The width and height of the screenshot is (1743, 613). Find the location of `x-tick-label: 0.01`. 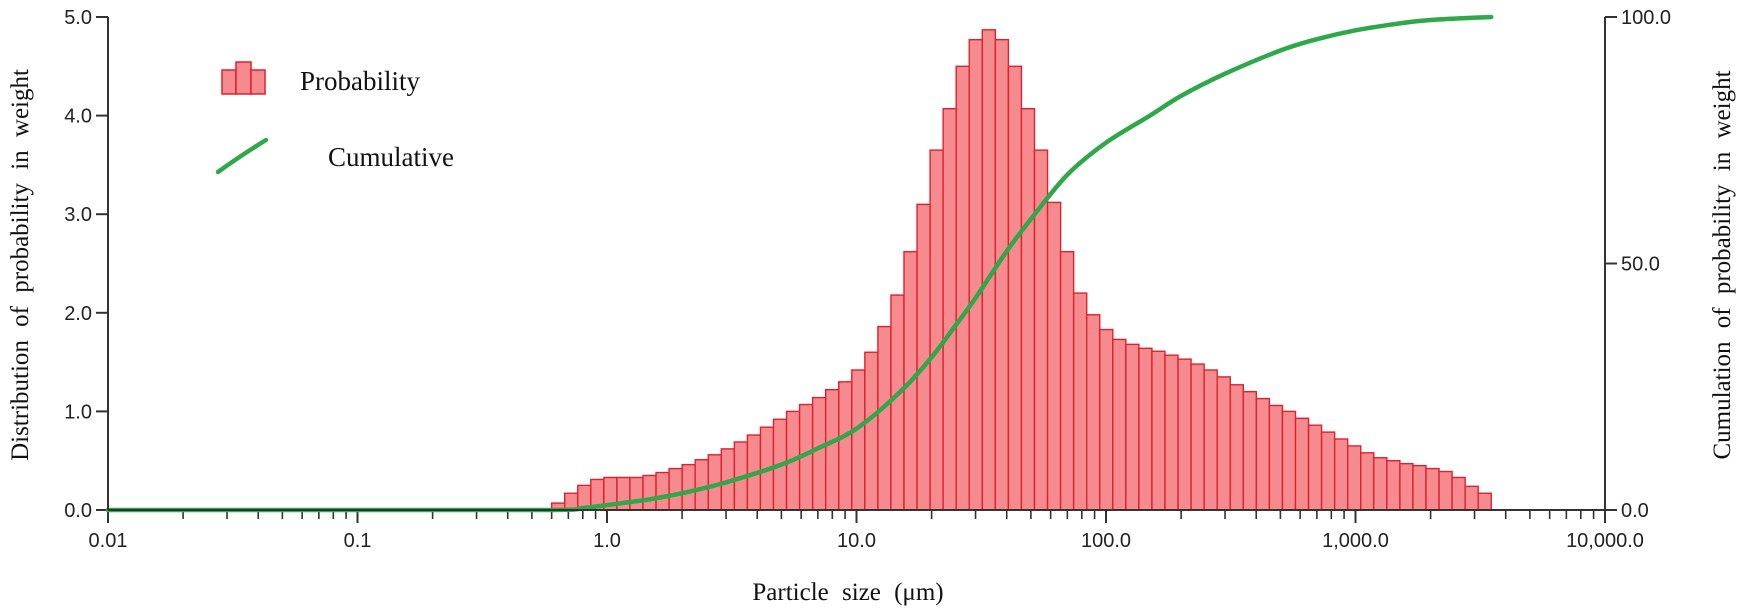

x-tick-label: 0.01 is located at coordinates (108, 541).